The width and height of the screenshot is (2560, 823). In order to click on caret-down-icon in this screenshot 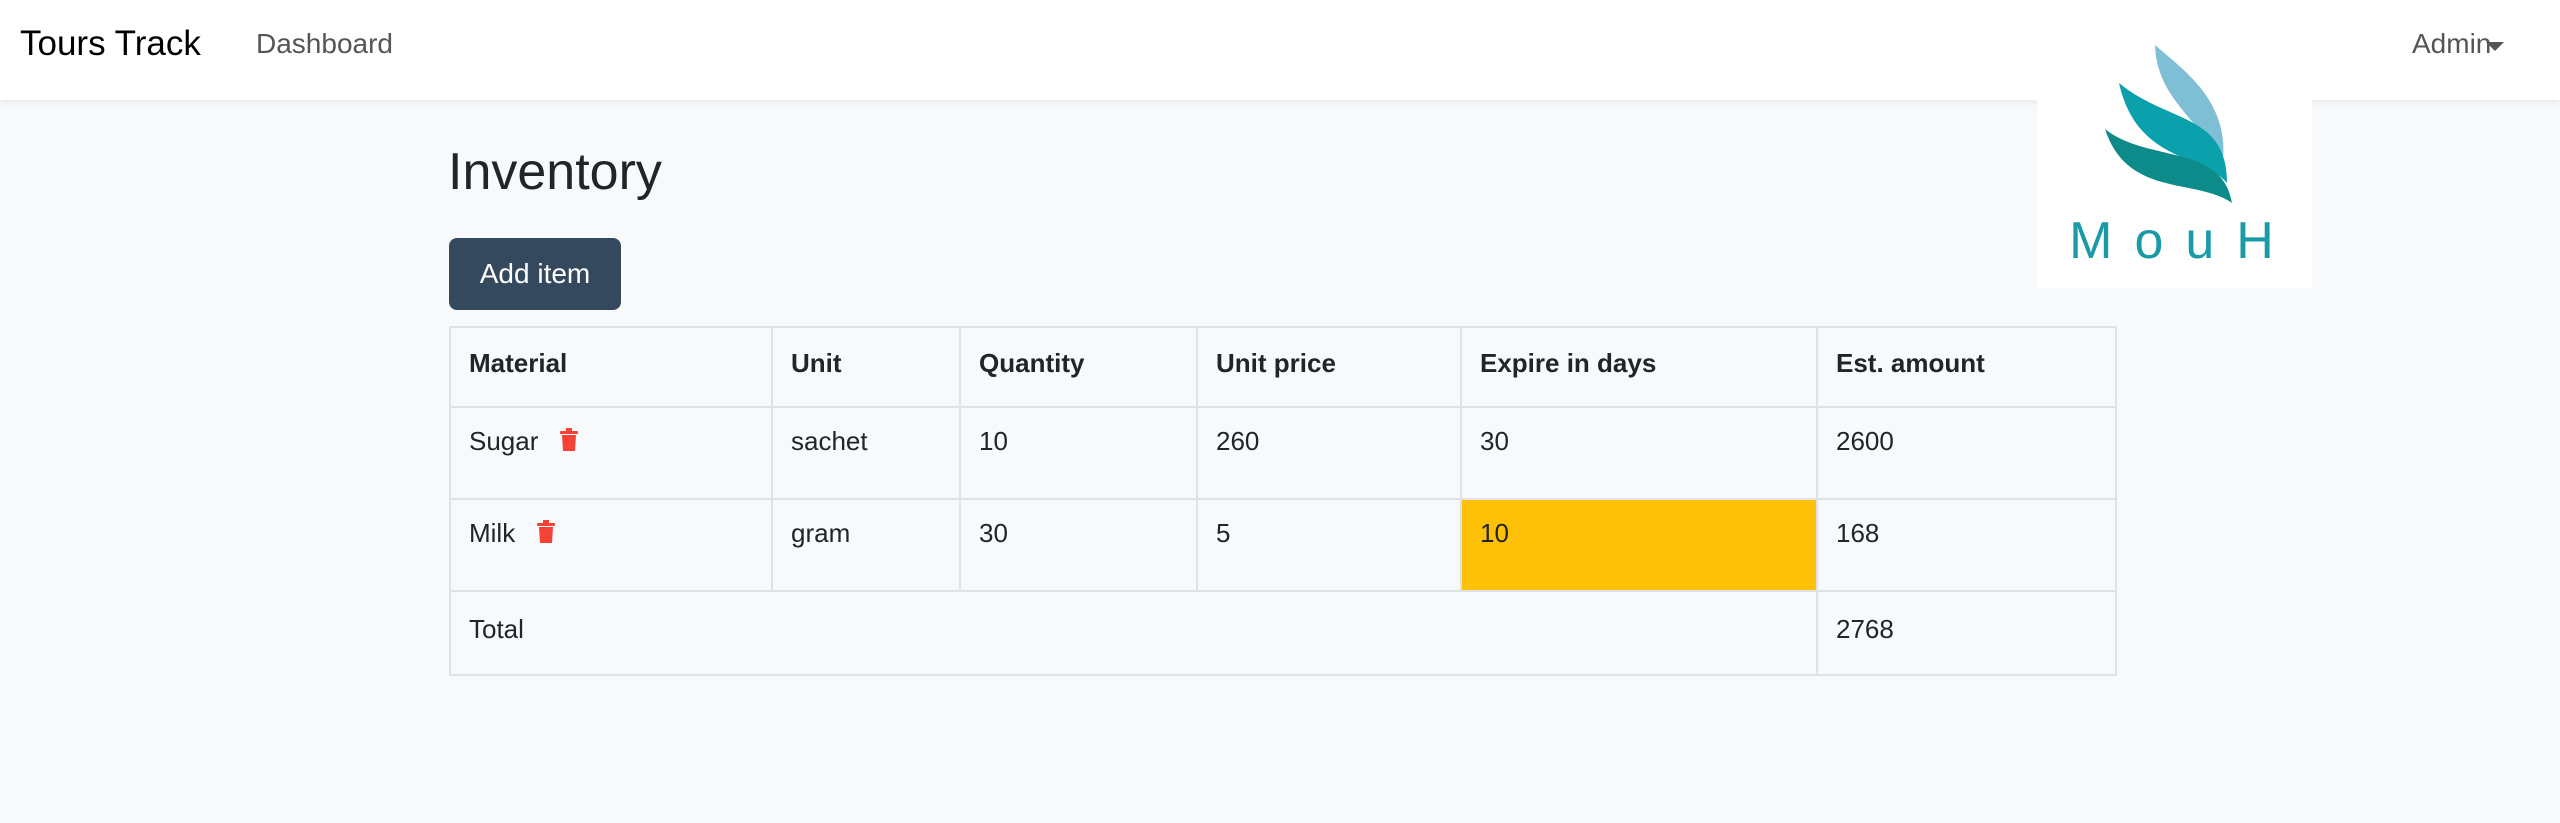, I will do `click(2495, 46)`.